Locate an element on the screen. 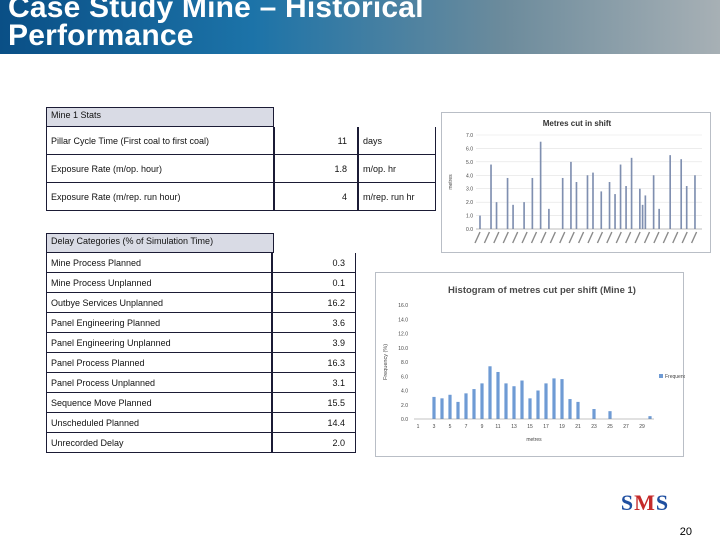 The height and width of the screenshot is (540, 720). y-tick-label: 7.0 is located at coordinates (469, 136).